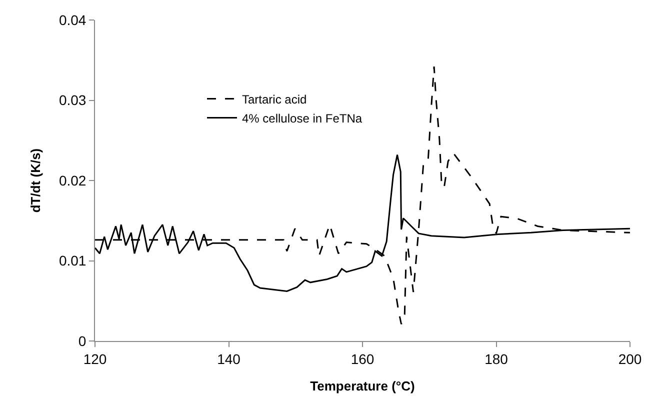 Image resolution: width=654 pixels, height=403 pixels. Describe the element at coordinates (72, 260) in the screenshot. I see `y-tick-label: 0.01` at that location.